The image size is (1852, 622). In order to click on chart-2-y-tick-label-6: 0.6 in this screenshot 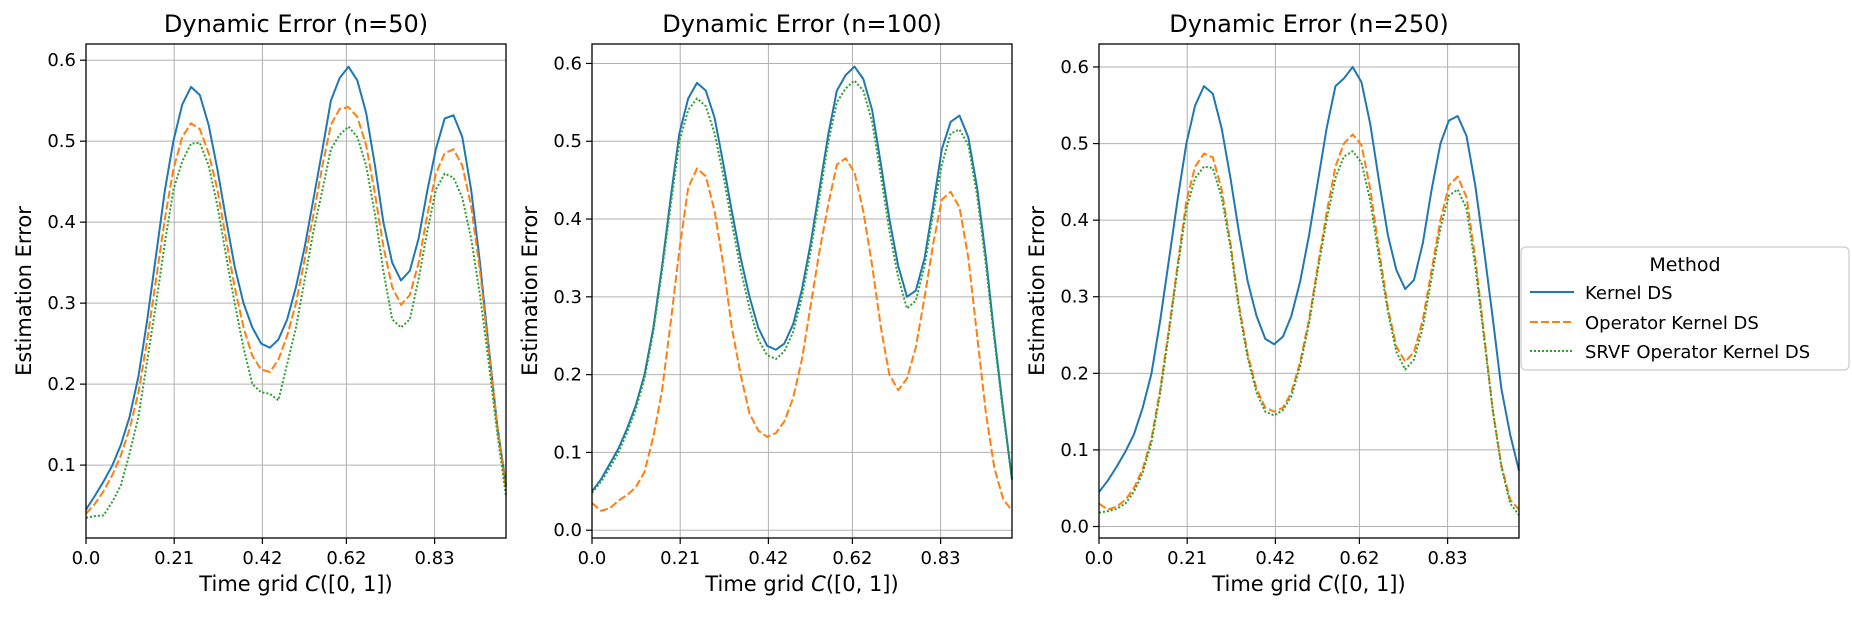, I will do `click(567, 63)`.